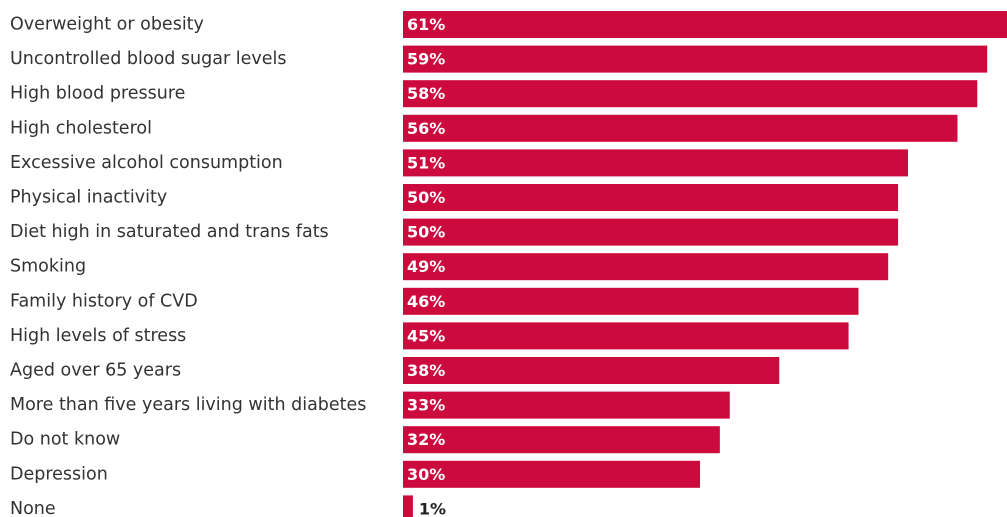 The width and height of the screenshot is (1007, 517). Describe the element at coordinates (426, 128) in the screenshot. I see `value-label: 56%` at that location.